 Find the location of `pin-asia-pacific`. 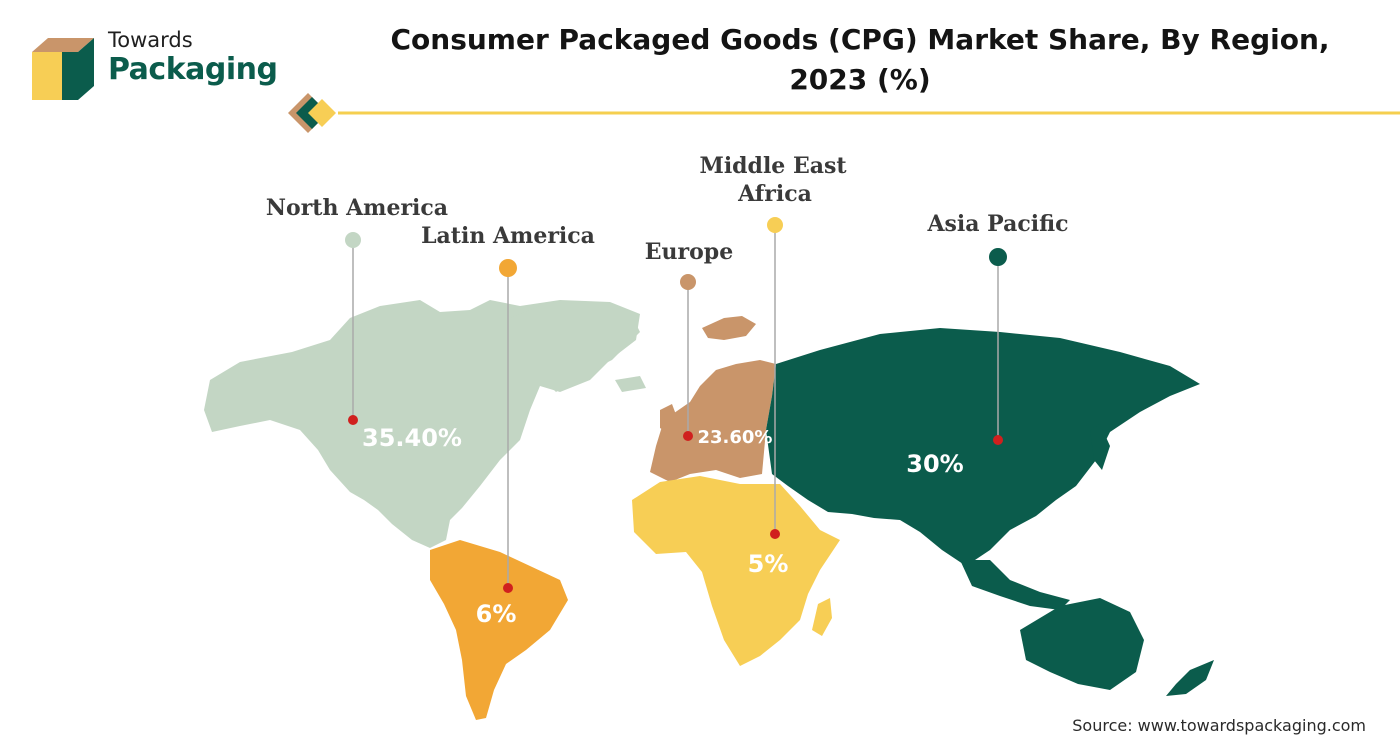

pin-asia-pacific is located at coordinates (998, 257).